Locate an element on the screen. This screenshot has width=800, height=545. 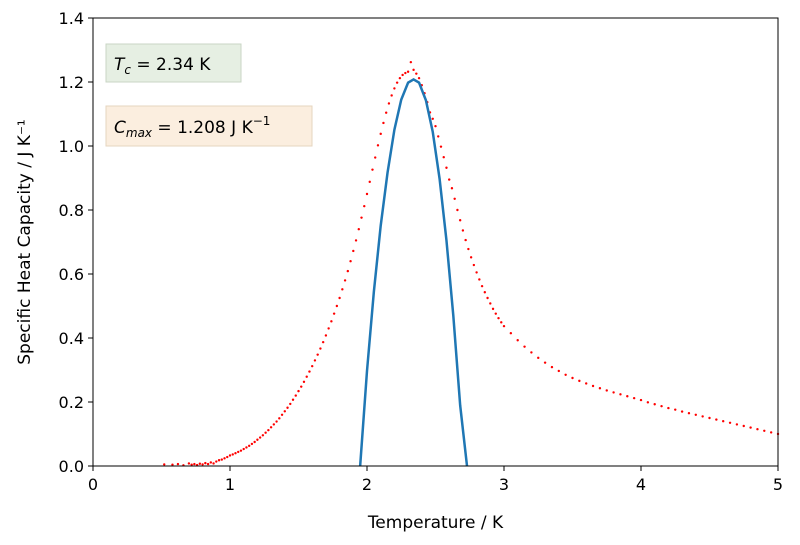
y-tick-label: 0.0 is located at coordinates (71, 466).